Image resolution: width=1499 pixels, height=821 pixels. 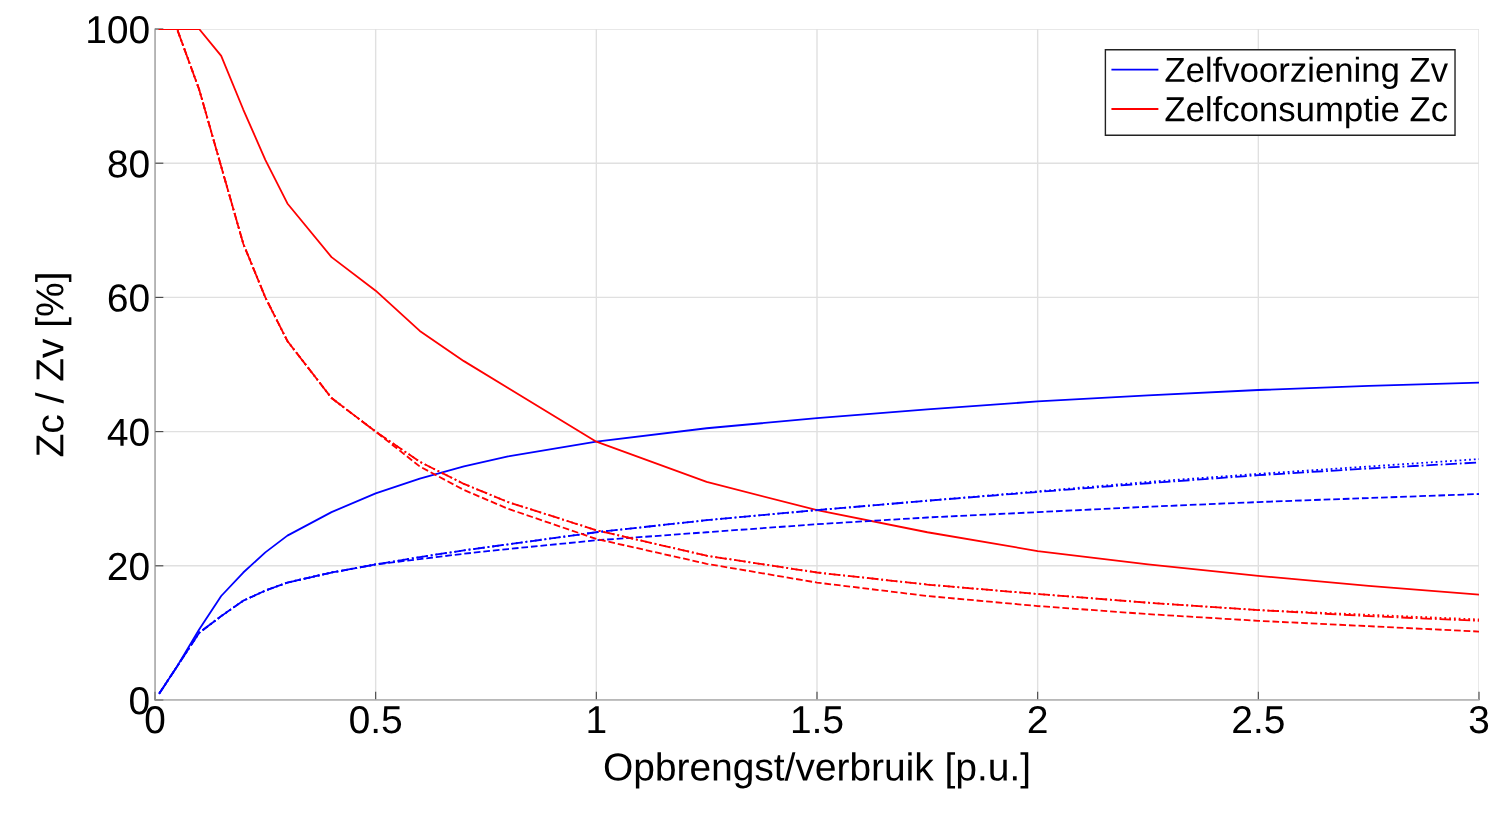 What do you see at coordinates (597, 720) in the screenshot?
I see `x-tick-label: 1` at bounding box center [597, 720].